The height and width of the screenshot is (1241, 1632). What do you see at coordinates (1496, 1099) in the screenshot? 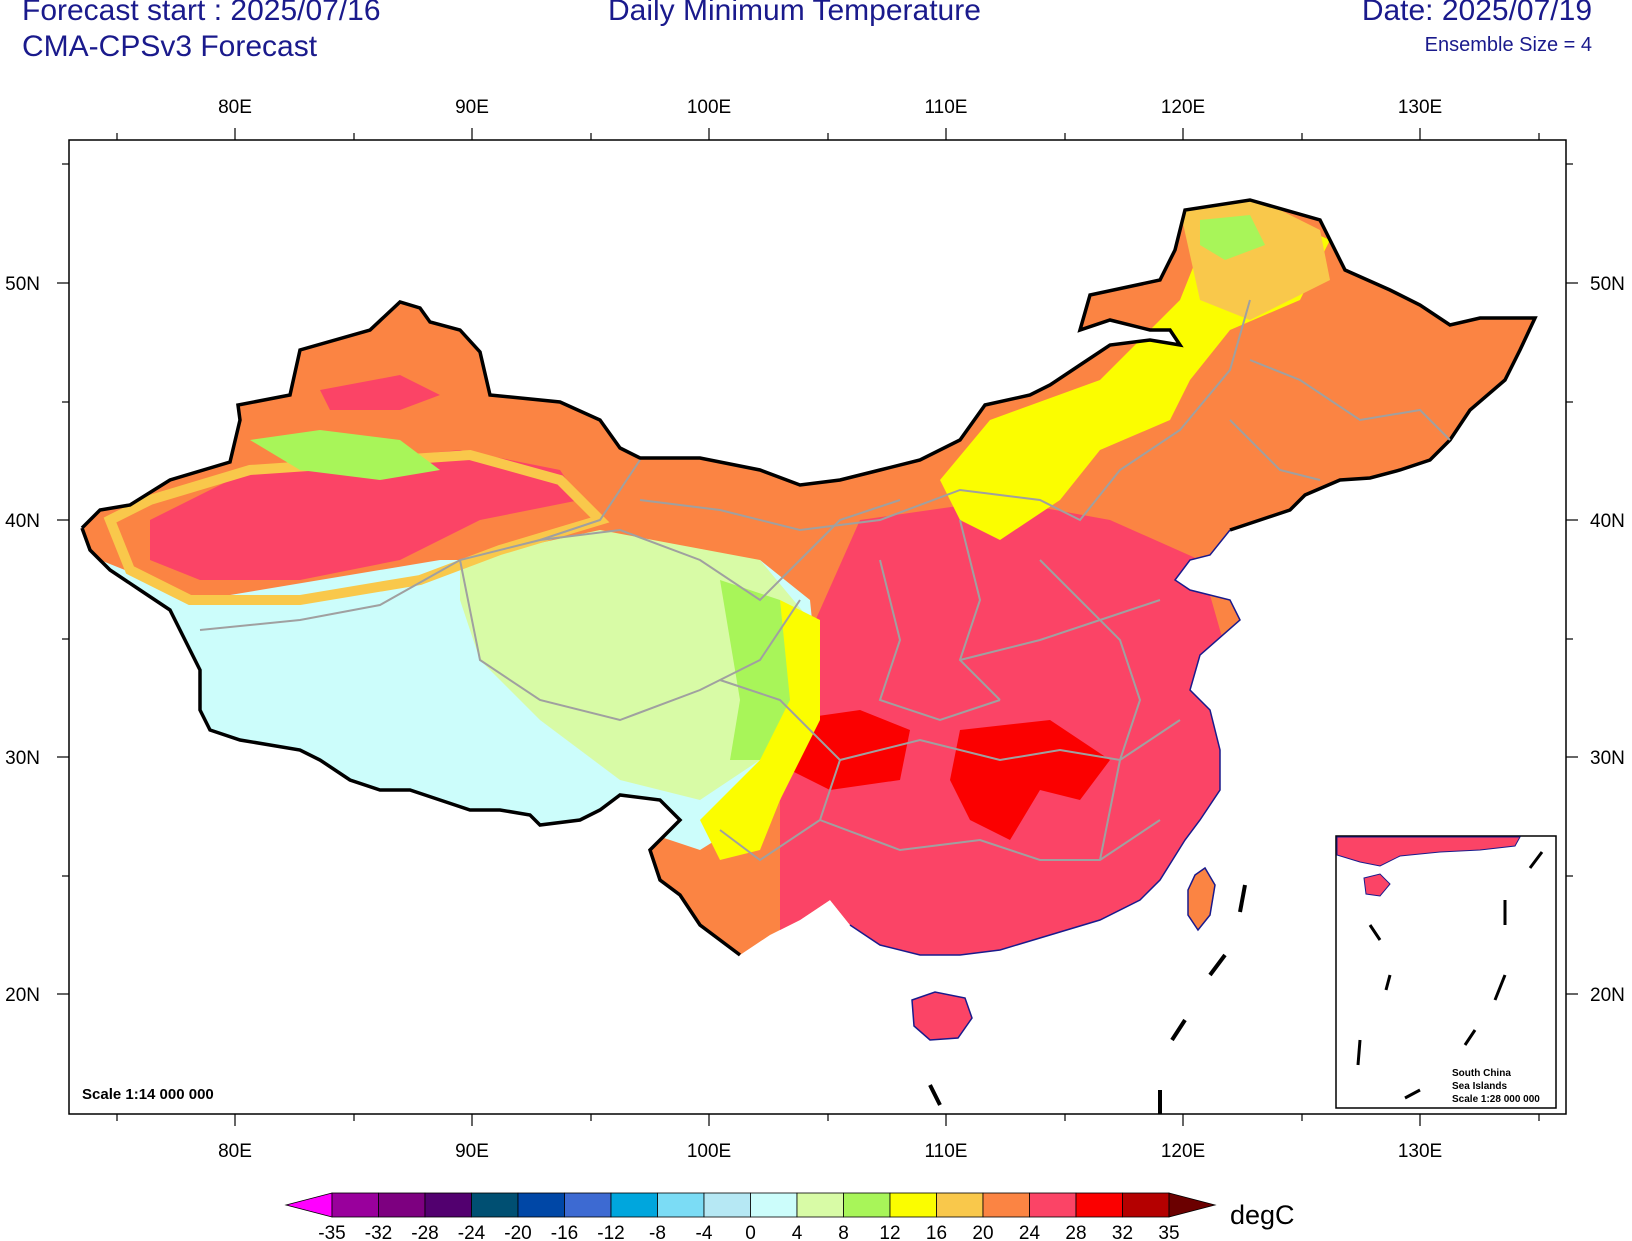
I see `inset-label-line3: Scale 1:28 000 000` at bounding box center [1496, 1099].